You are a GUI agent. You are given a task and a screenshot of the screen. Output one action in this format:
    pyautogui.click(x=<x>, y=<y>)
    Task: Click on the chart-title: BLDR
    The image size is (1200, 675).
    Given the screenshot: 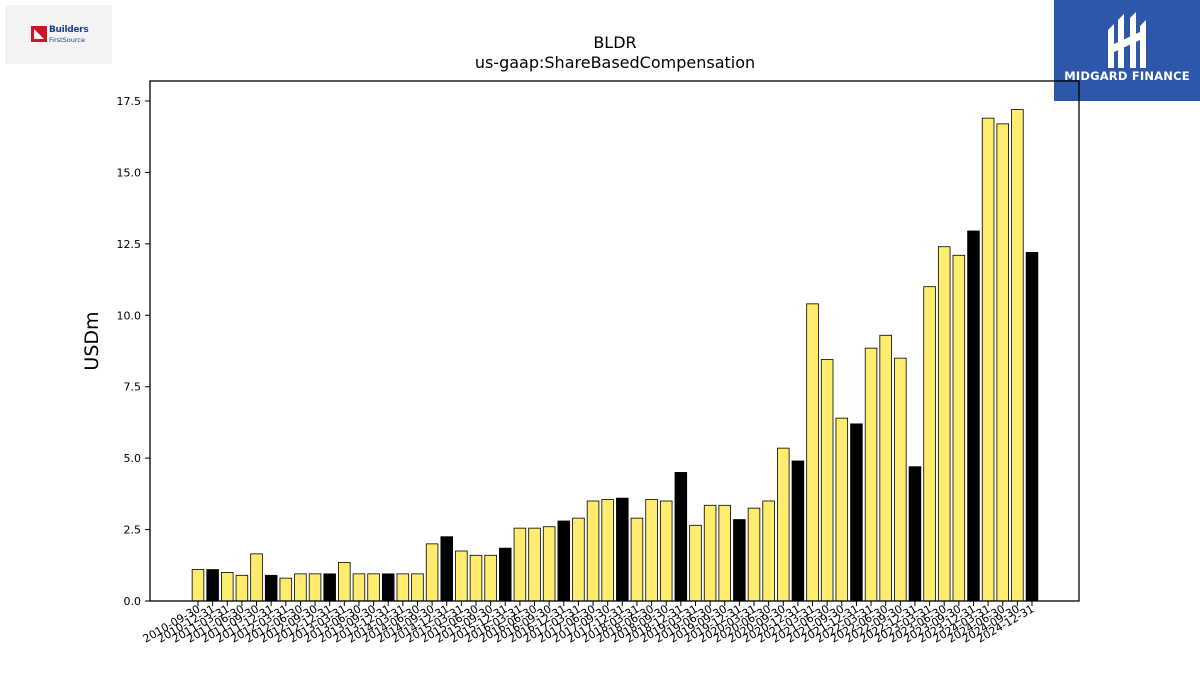 What is the action you would take?
    pyautogui.click(x=614, y=42)
    